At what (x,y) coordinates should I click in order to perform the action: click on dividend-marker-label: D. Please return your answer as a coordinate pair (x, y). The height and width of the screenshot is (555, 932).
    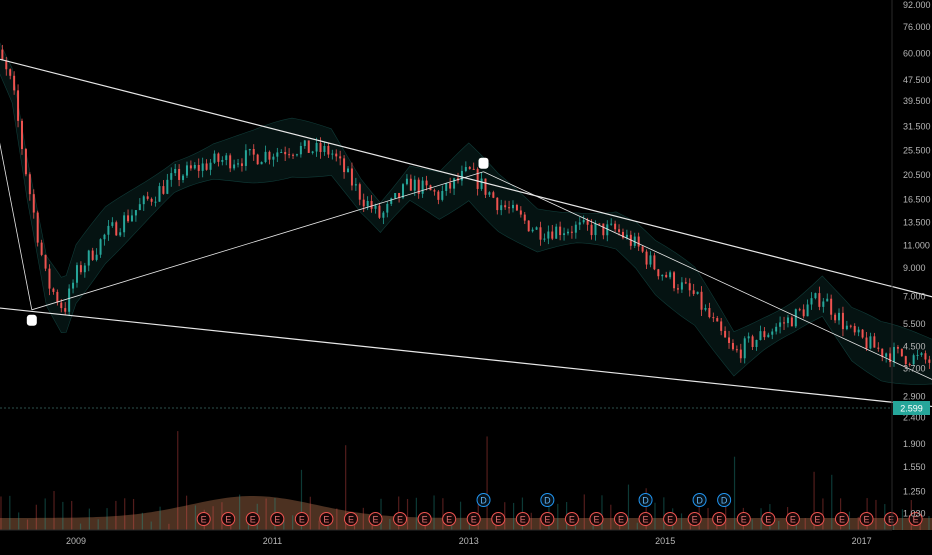
    Looking at the image, I should click on (699, 501).